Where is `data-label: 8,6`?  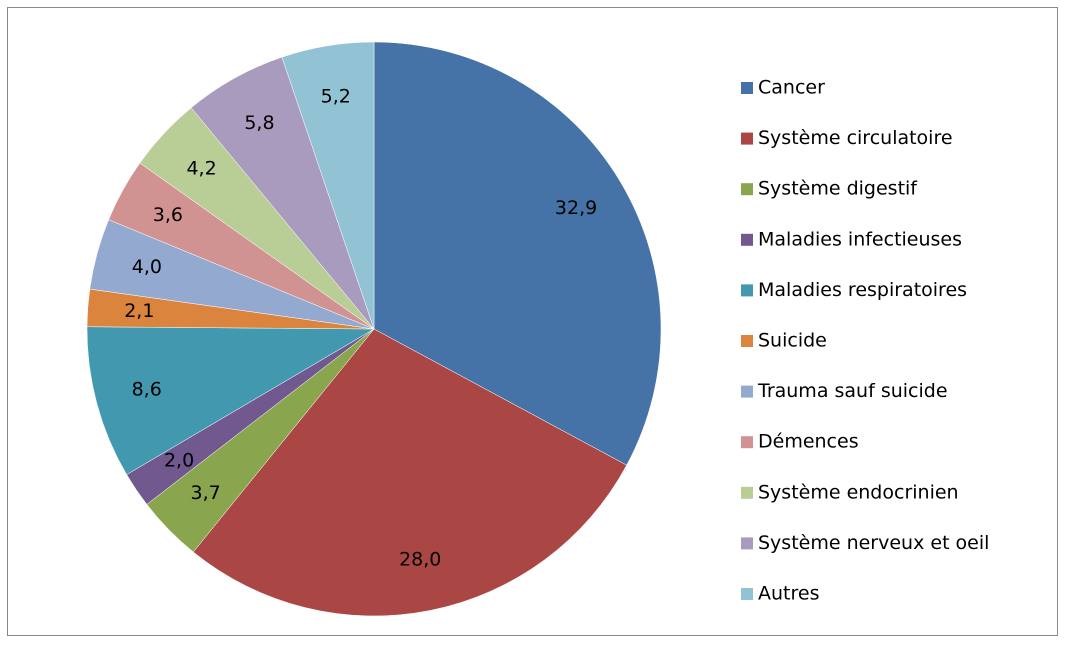
data-label: 8,6 is located at coordinates (147, 389).